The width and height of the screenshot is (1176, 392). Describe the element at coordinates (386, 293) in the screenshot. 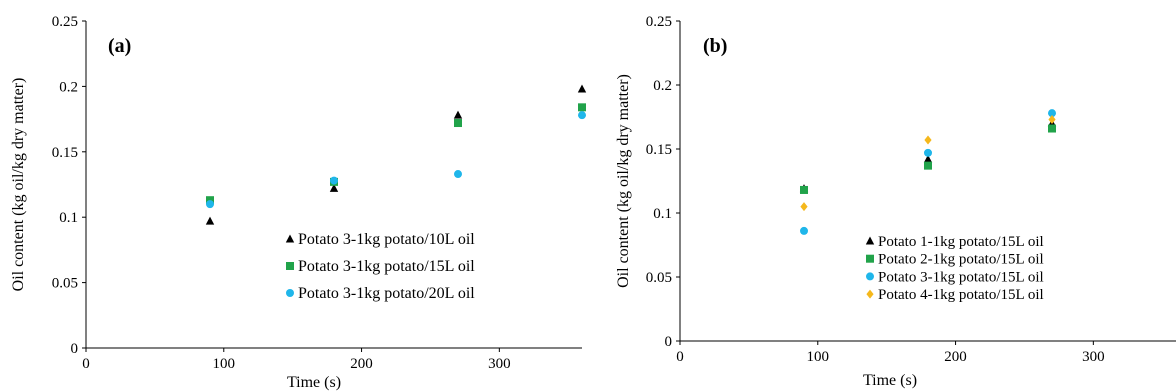

I see `legend-entry-label: Potato 3-1kg potato/20L oil` at that location.